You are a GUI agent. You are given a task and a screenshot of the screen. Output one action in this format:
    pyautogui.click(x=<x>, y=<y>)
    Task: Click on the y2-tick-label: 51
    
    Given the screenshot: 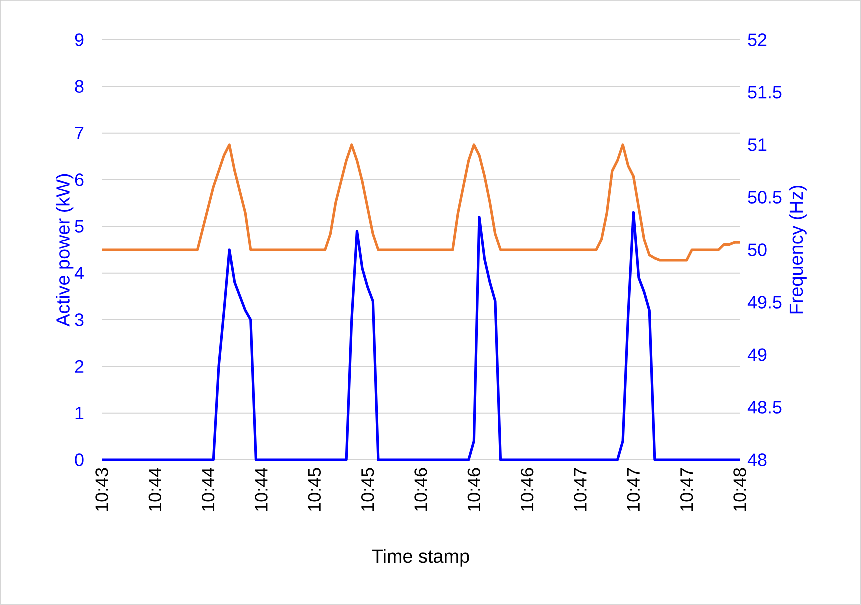 What is the action you would take?
    pyautogui.click(x=757, y=145)
    